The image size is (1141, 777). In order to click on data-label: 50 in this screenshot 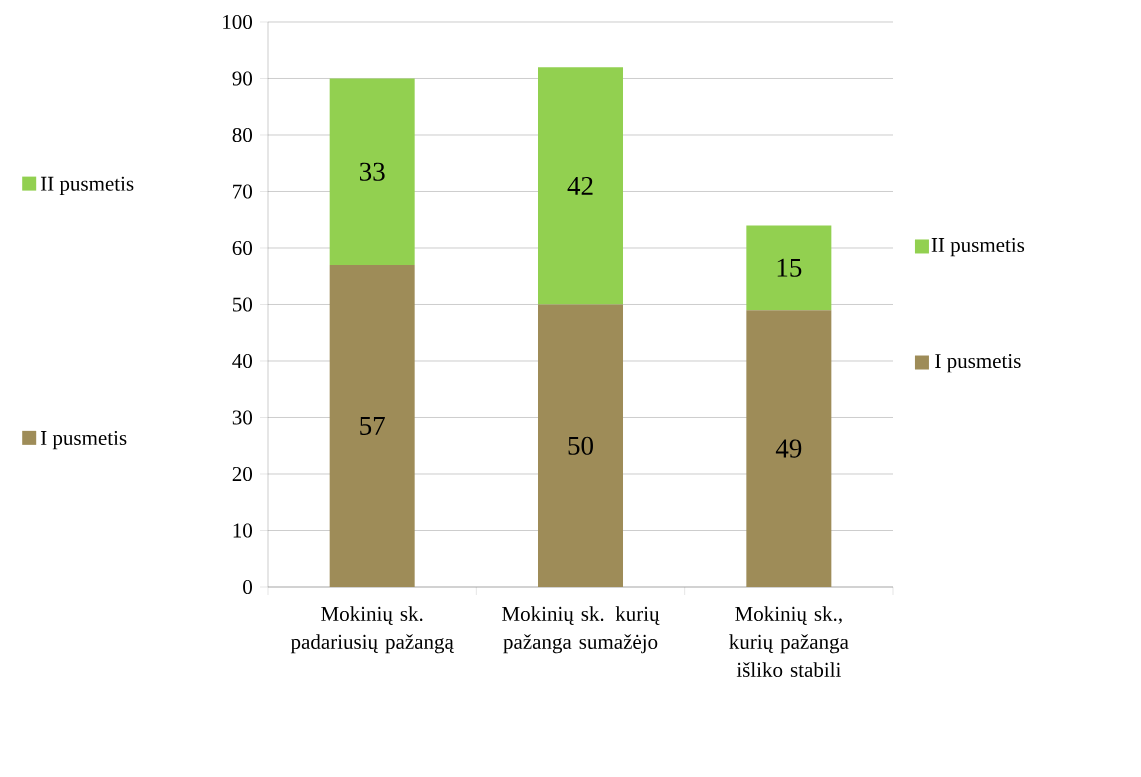, I will do `click(580, 445)`.